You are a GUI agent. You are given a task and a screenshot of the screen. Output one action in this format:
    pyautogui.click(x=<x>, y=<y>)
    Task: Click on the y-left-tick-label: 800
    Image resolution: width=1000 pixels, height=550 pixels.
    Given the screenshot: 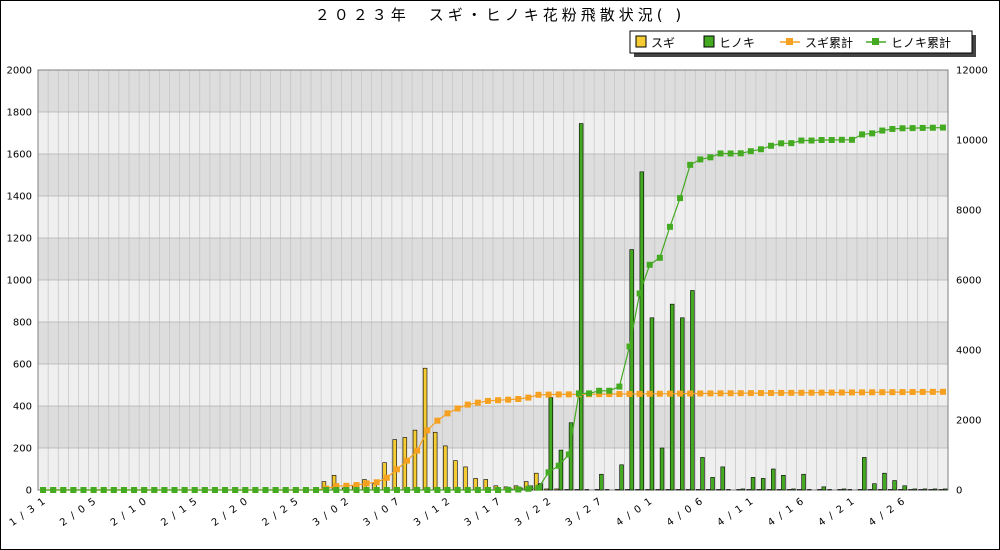 What is the action you would take?
    pyautogui.click(x=22, y=323)
    